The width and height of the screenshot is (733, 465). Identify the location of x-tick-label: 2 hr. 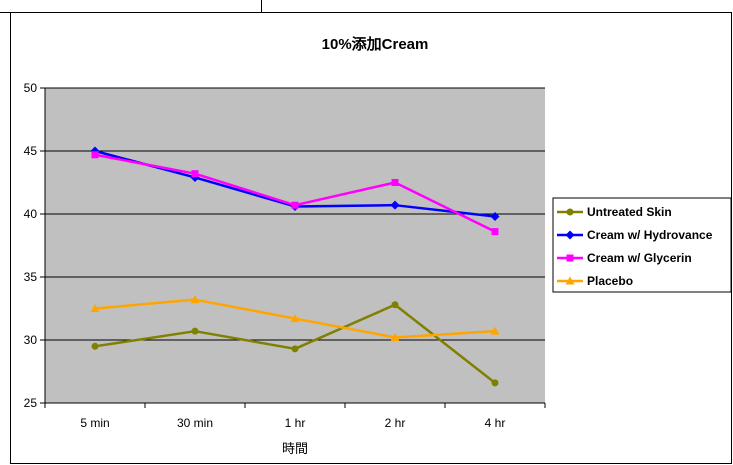
(395, 423).